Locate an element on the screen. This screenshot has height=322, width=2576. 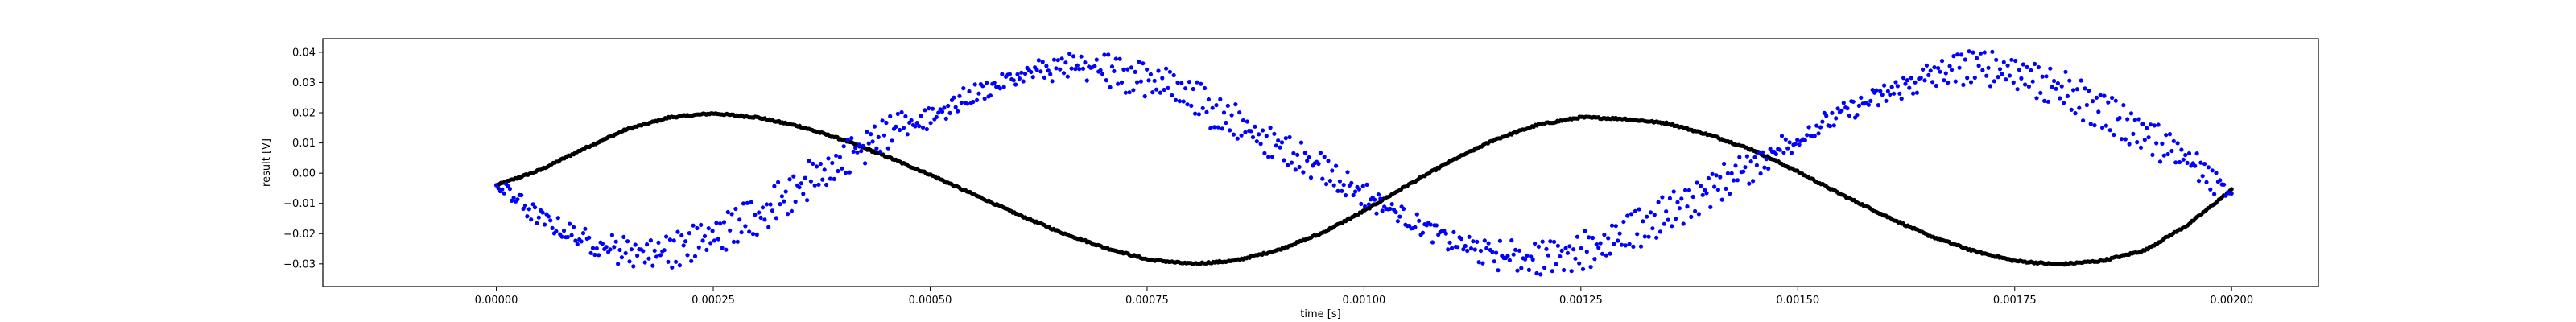
y-tick-label: 0.04 is located at coordinates (304, 53).